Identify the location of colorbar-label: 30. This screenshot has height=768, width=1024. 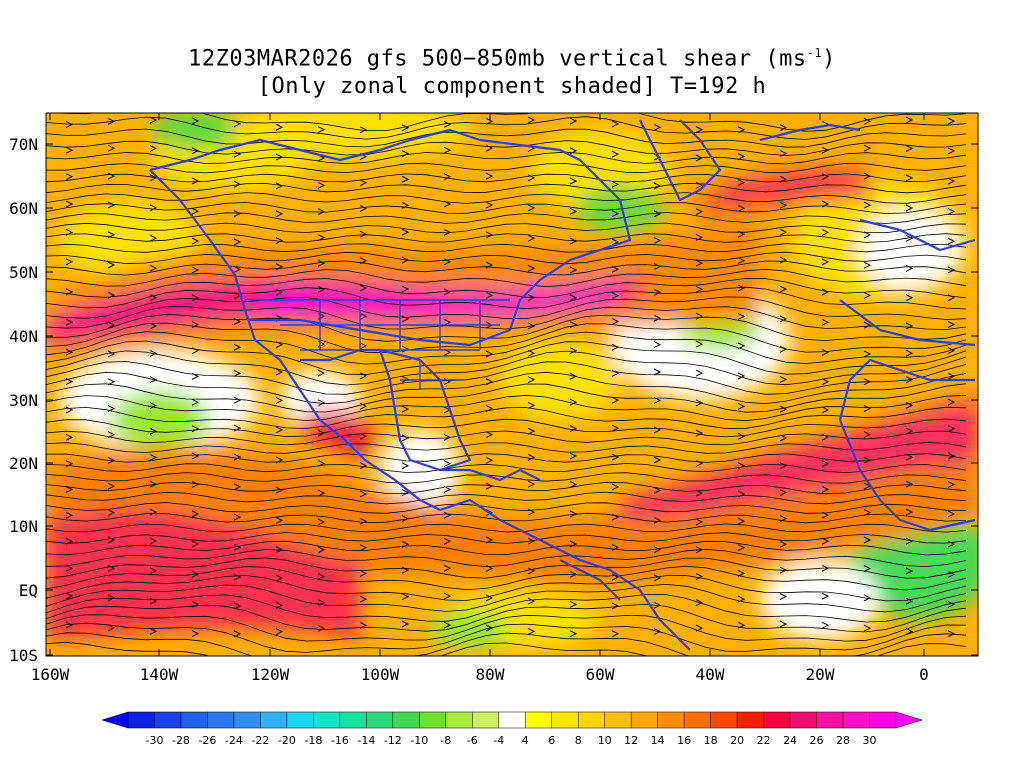
(870, 740).